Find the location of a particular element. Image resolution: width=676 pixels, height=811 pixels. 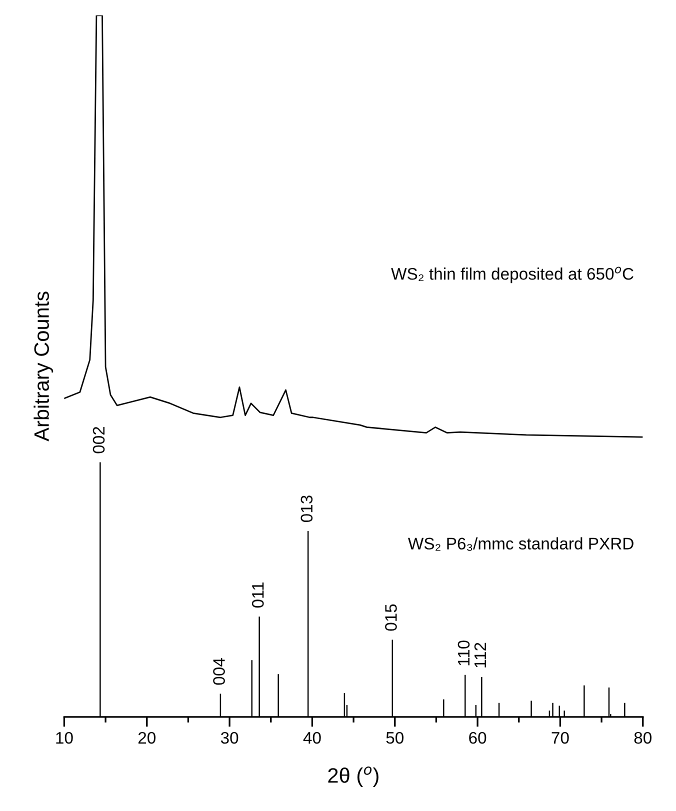

annotation: 013 is located at coordinates (306, 509).